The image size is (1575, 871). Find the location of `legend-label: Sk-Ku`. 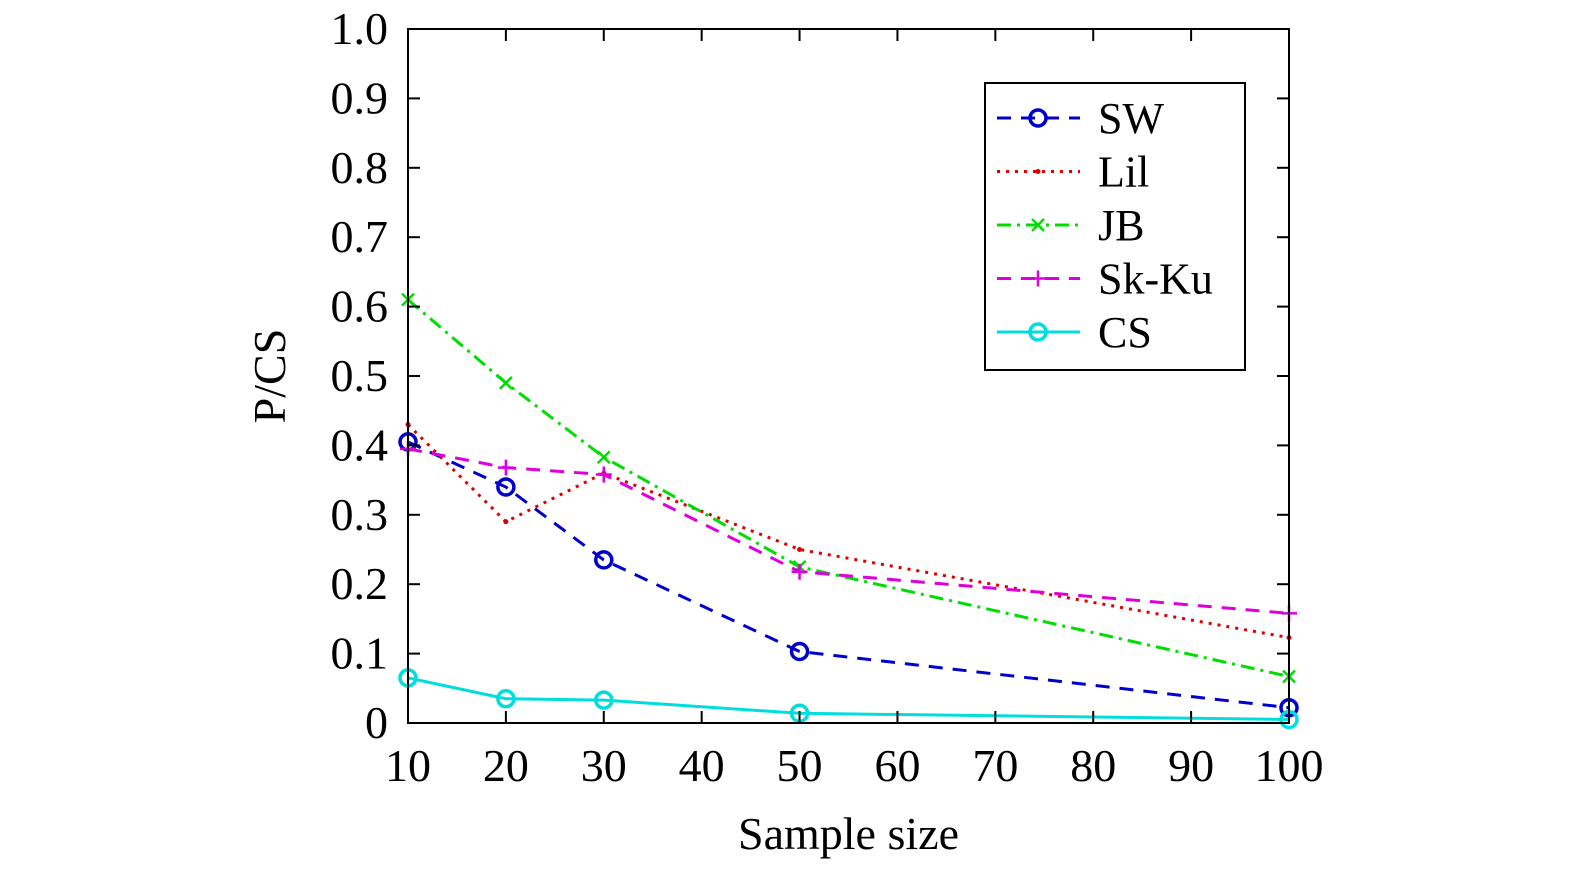

legend-label: Sk-Ku is located at coordinates (1155, 279).